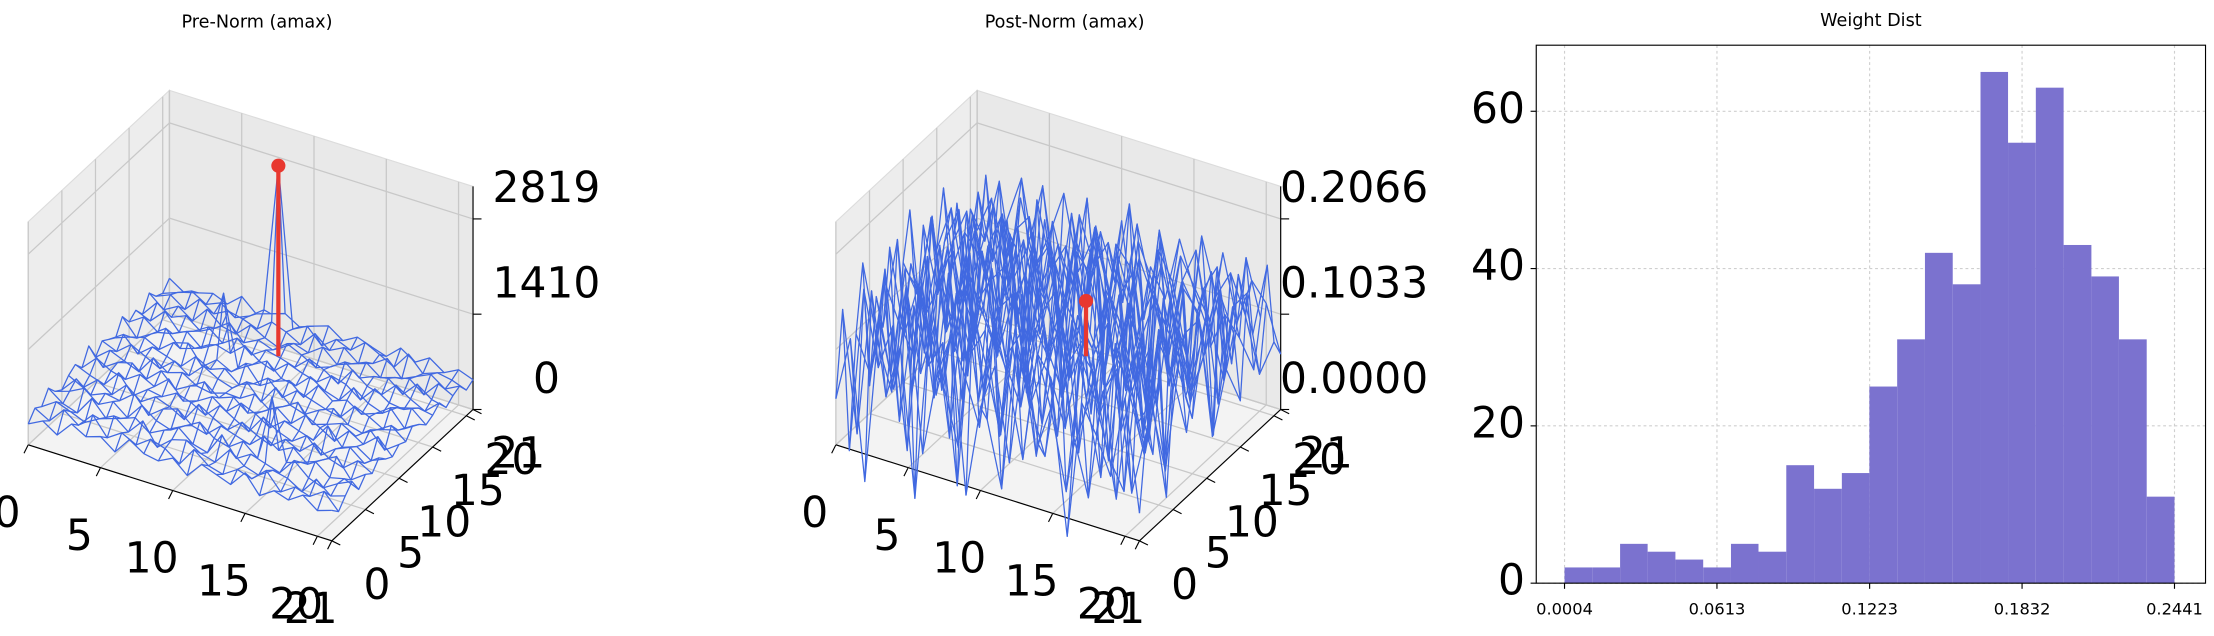 The image size is (2214, 636). What do you see at coordinates (1218, 553) in the screenshot?
I see `y-tick-label: 5` at bounding box center [1218, 553].